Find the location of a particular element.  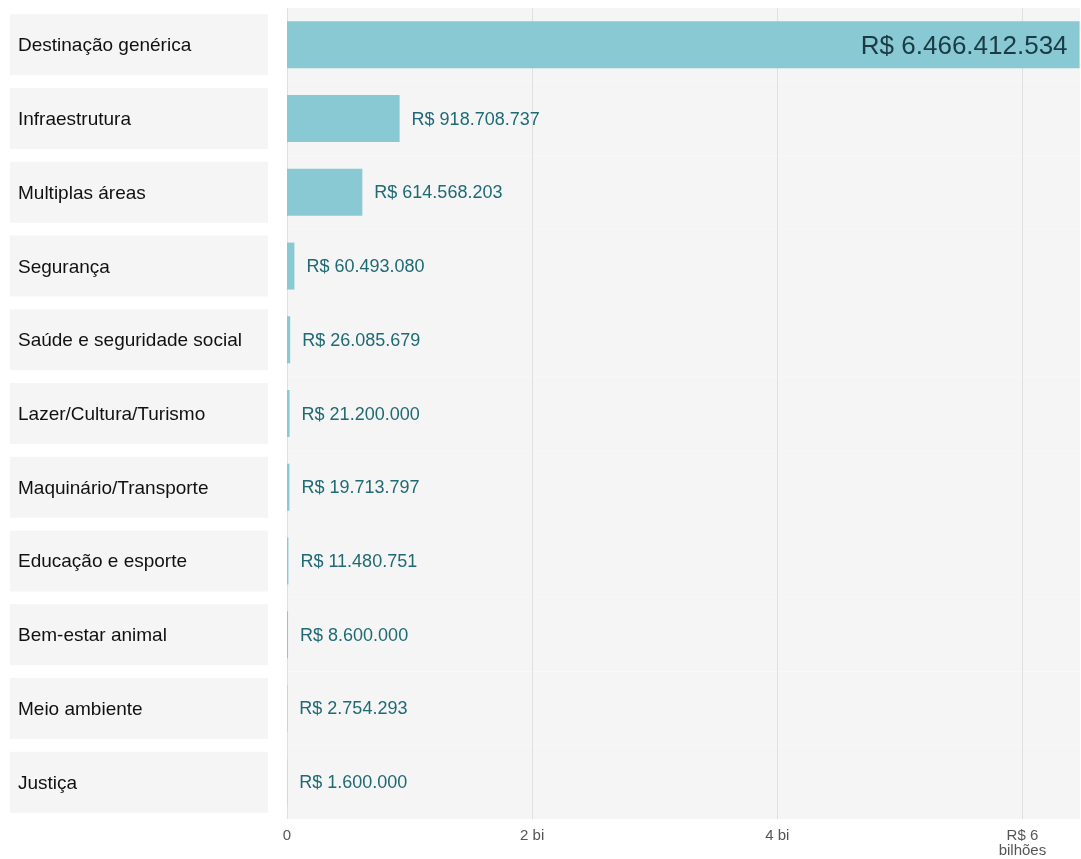

y-tick-label: Bem-estar animal is located at coordinates (92, 635).